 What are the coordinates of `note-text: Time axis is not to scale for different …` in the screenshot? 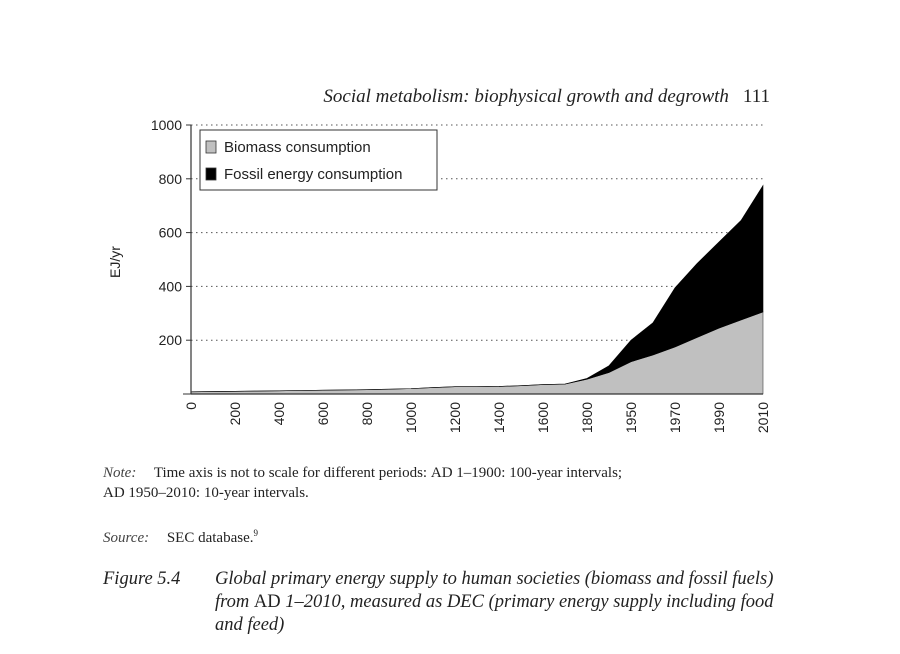 It's located at (290, 473).